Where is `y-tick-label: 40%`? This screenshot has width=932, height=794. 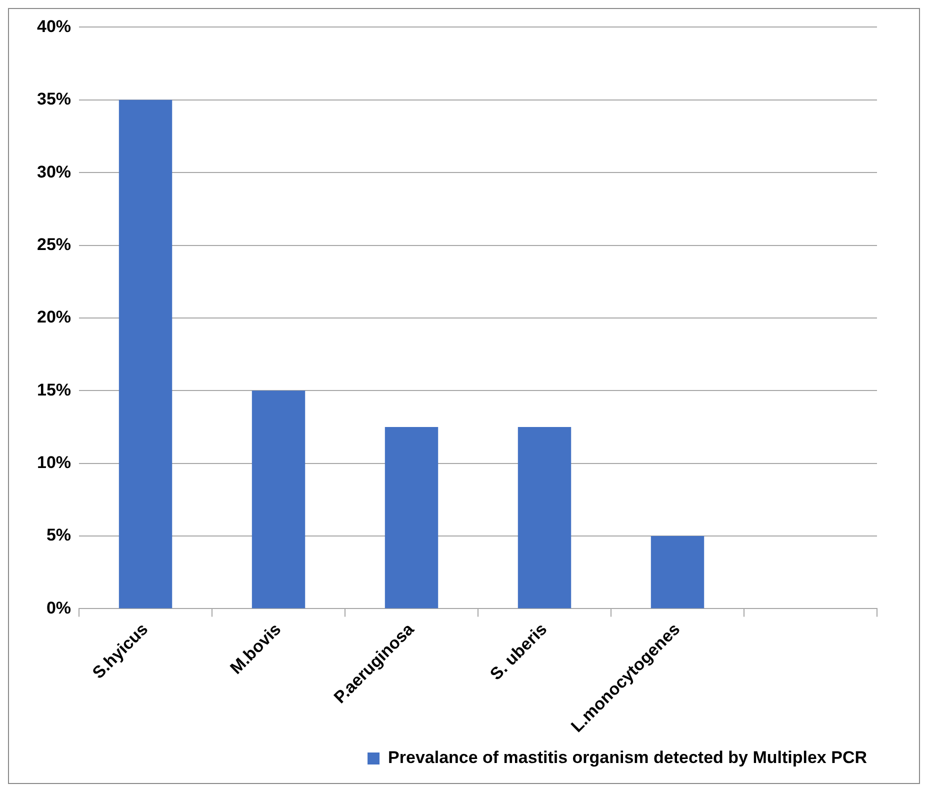 y-tick-label: 40% is located at coordinates (54, 26).